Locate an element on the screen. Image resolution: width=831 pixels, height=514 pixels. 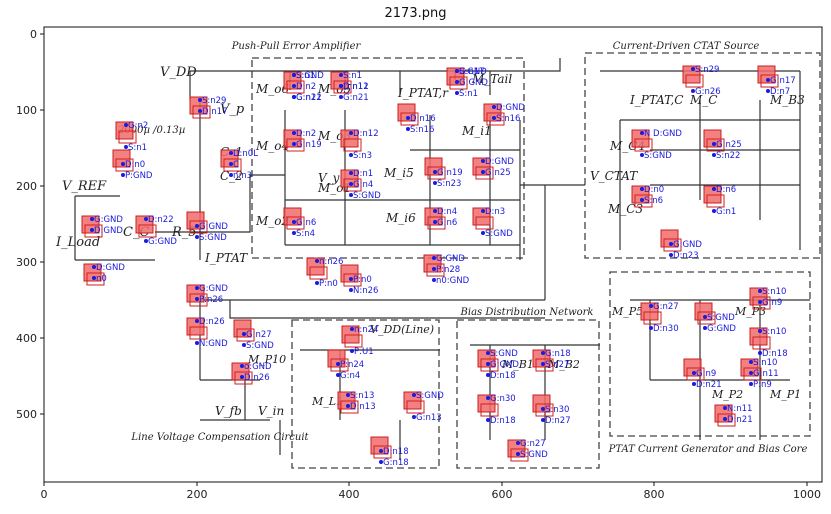
pin-annotation-label: D:n11 is located at coordinates (356, 87).